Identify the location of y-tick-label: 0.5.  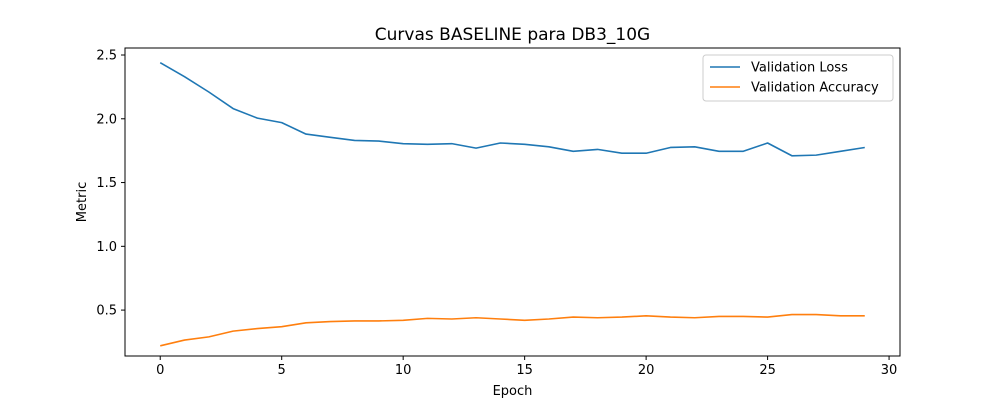
(106, 311).